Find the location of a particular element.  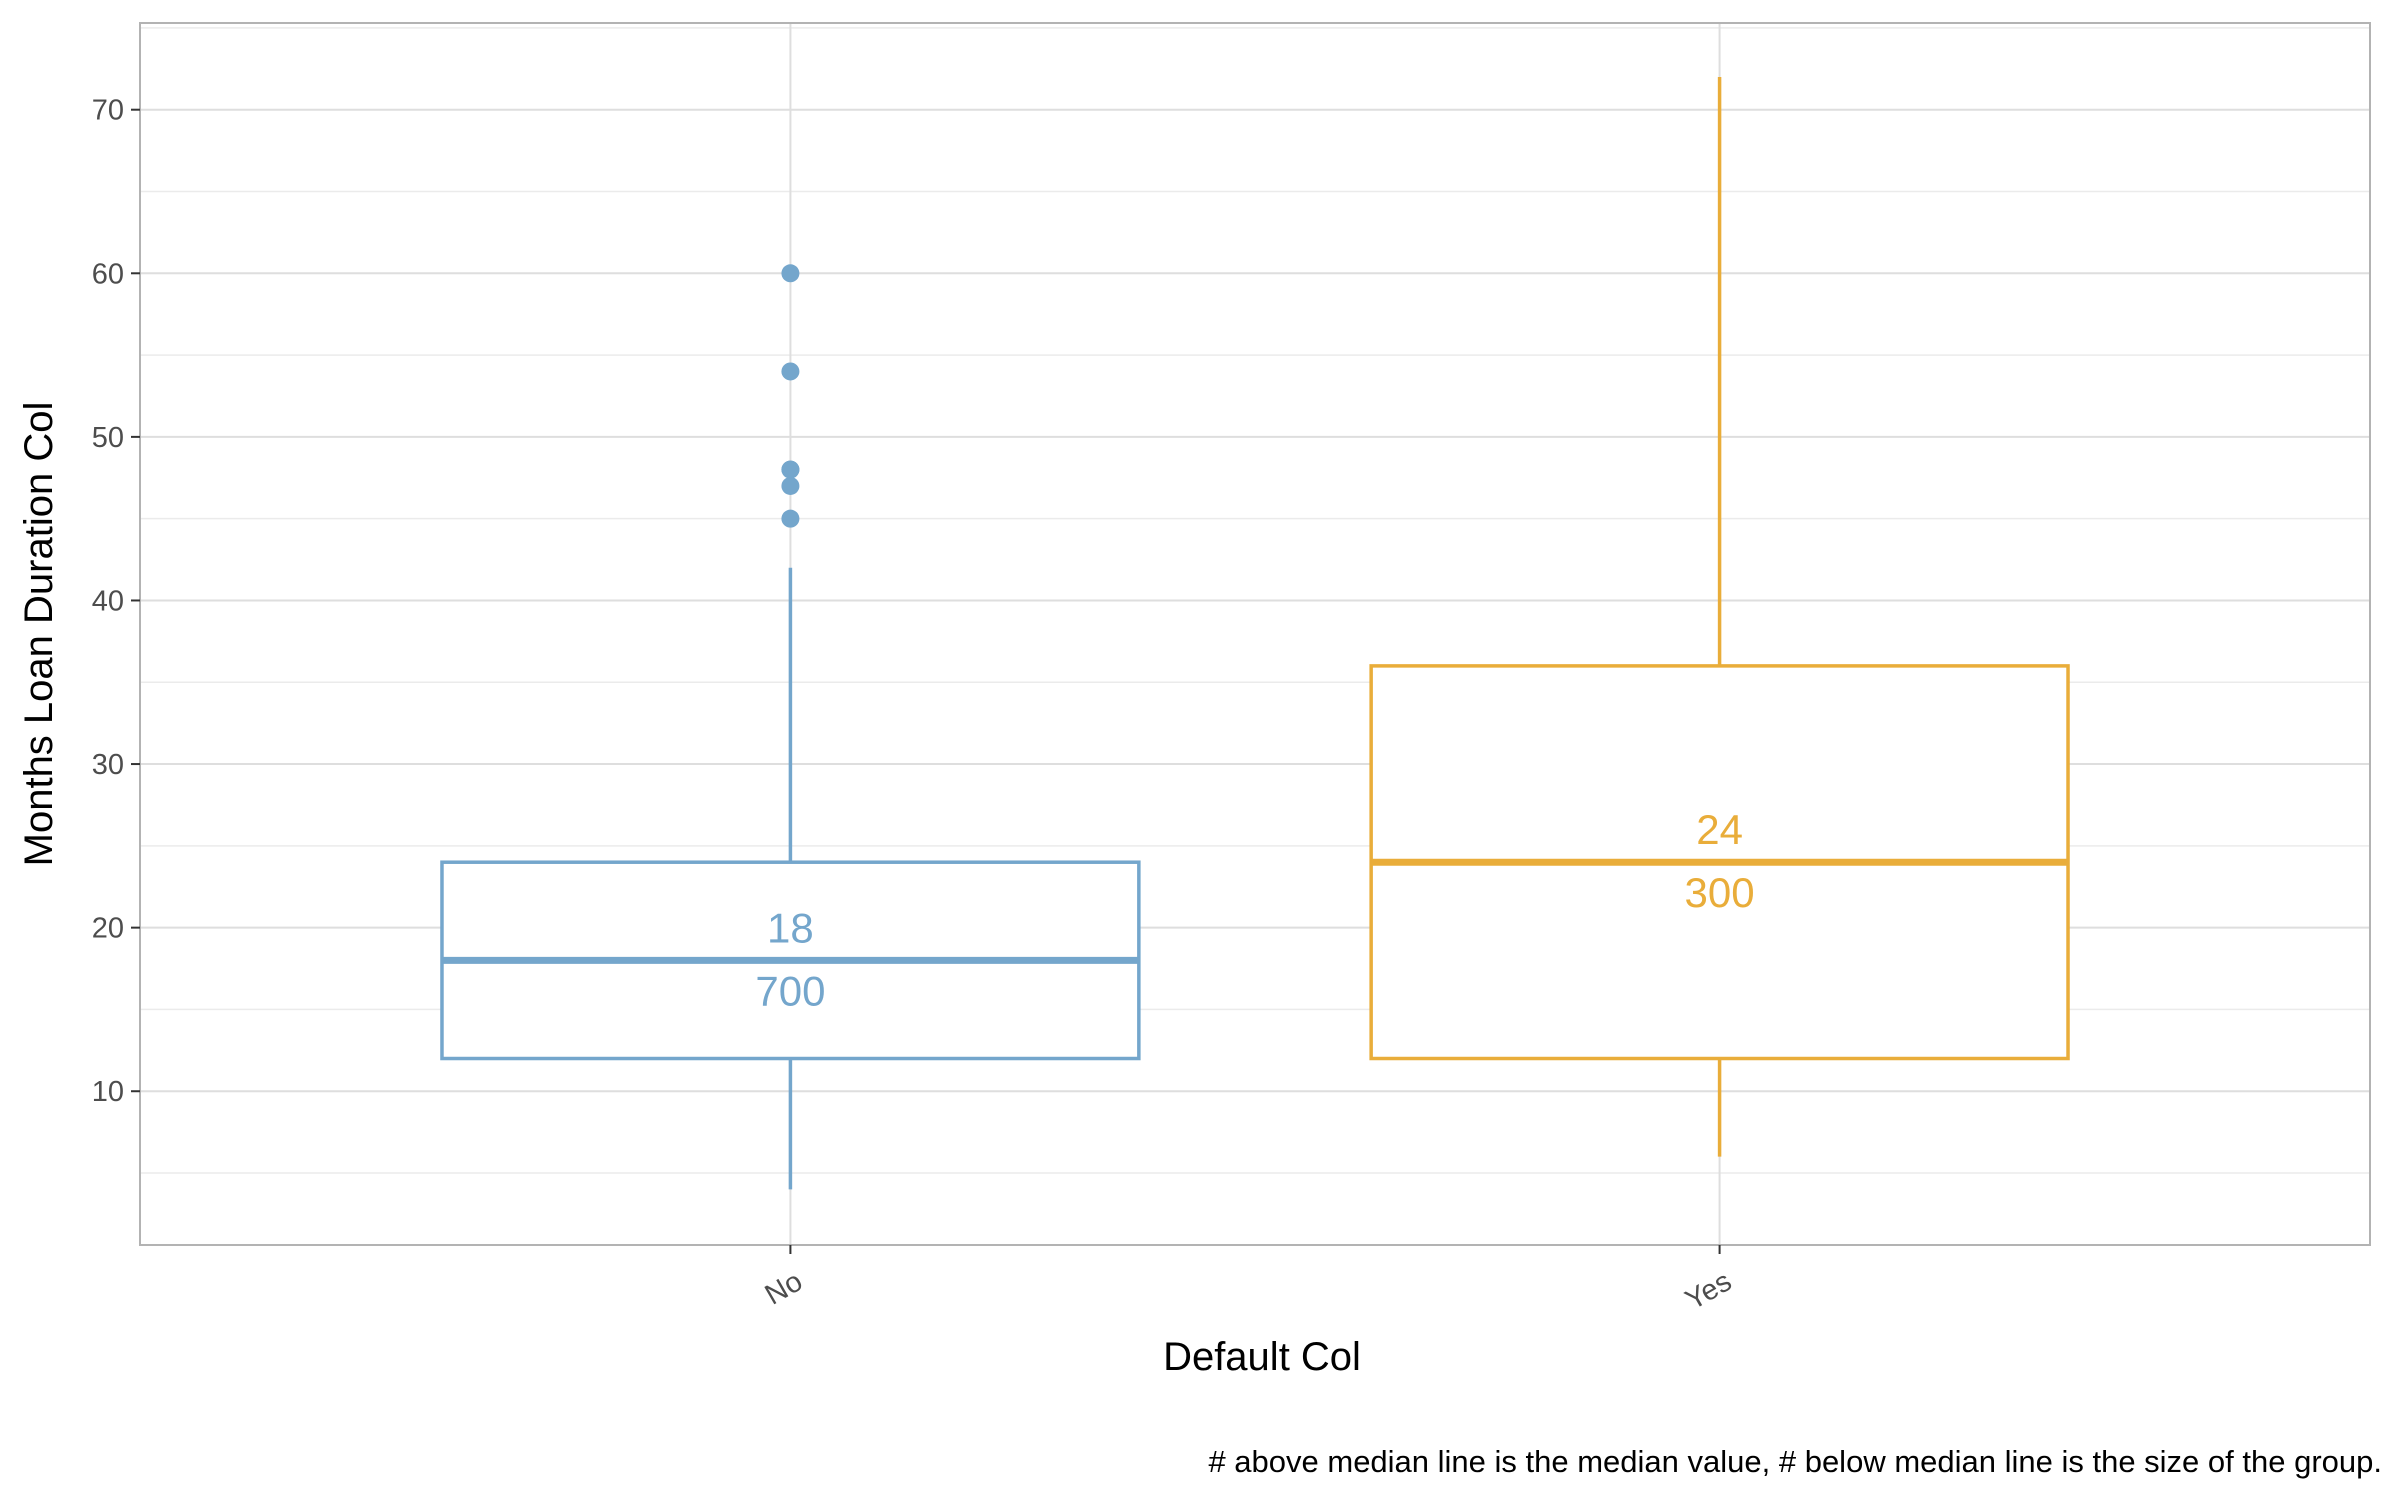

median-value-label-no: 18 is located at coordinates (790, 927).